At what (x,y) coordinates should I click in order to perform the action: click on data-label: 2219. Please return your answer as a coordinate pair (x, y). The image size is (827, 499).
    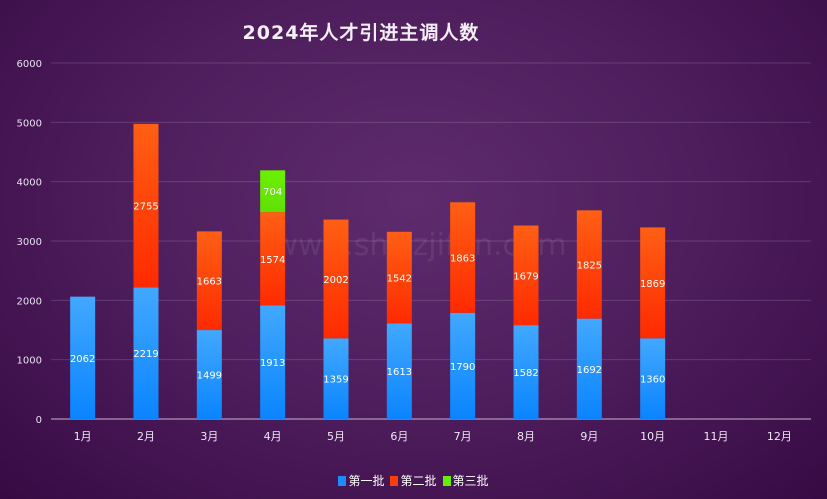
    Looking at the image, I should click on (145, 354).